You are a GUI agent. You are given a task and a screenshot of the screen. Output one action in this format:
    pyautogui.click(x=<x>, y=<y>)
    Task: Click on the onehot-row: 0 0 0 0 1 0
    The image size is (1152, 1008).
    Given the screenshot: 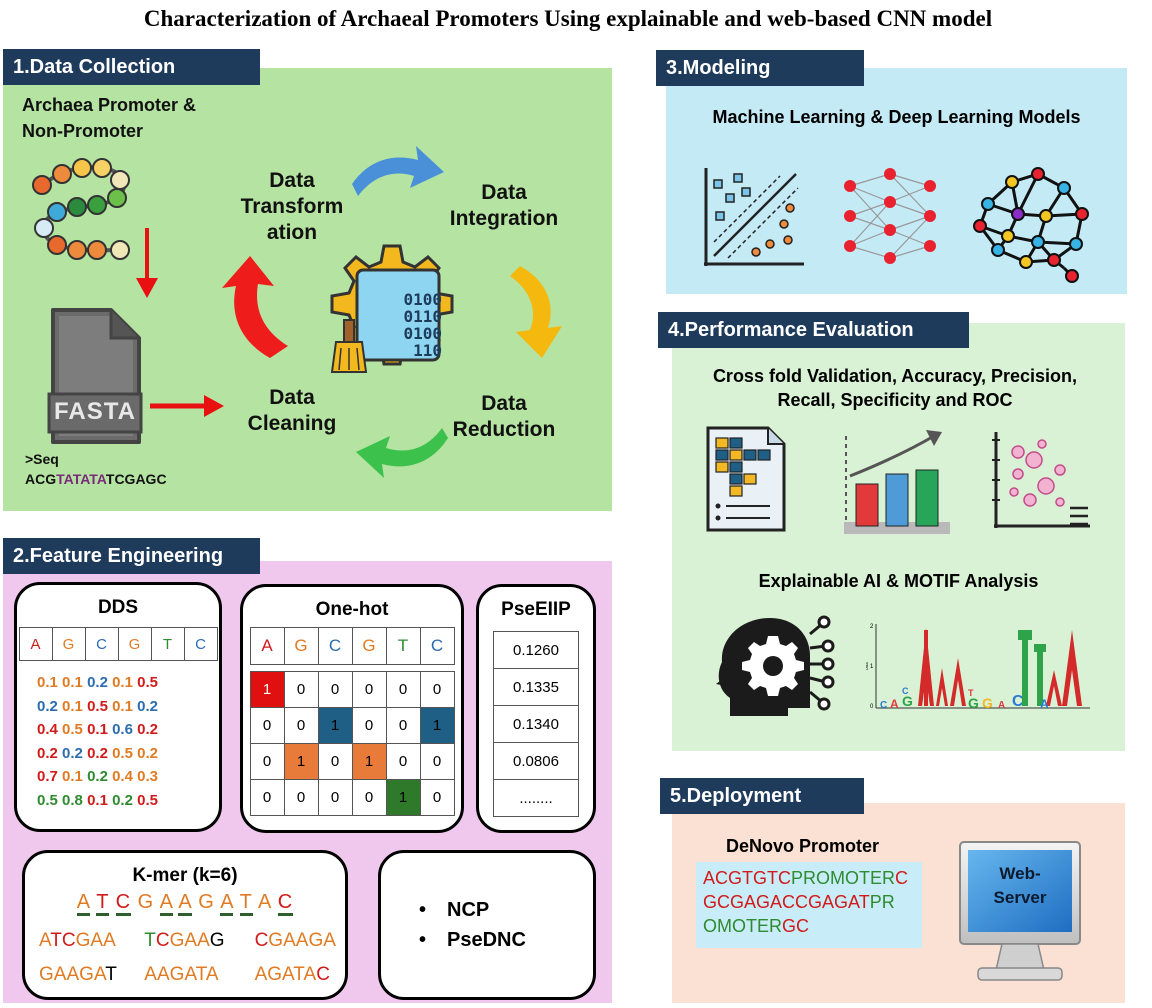 What is the action you would take?
    pyautogui.click(x=352, y=797)
    